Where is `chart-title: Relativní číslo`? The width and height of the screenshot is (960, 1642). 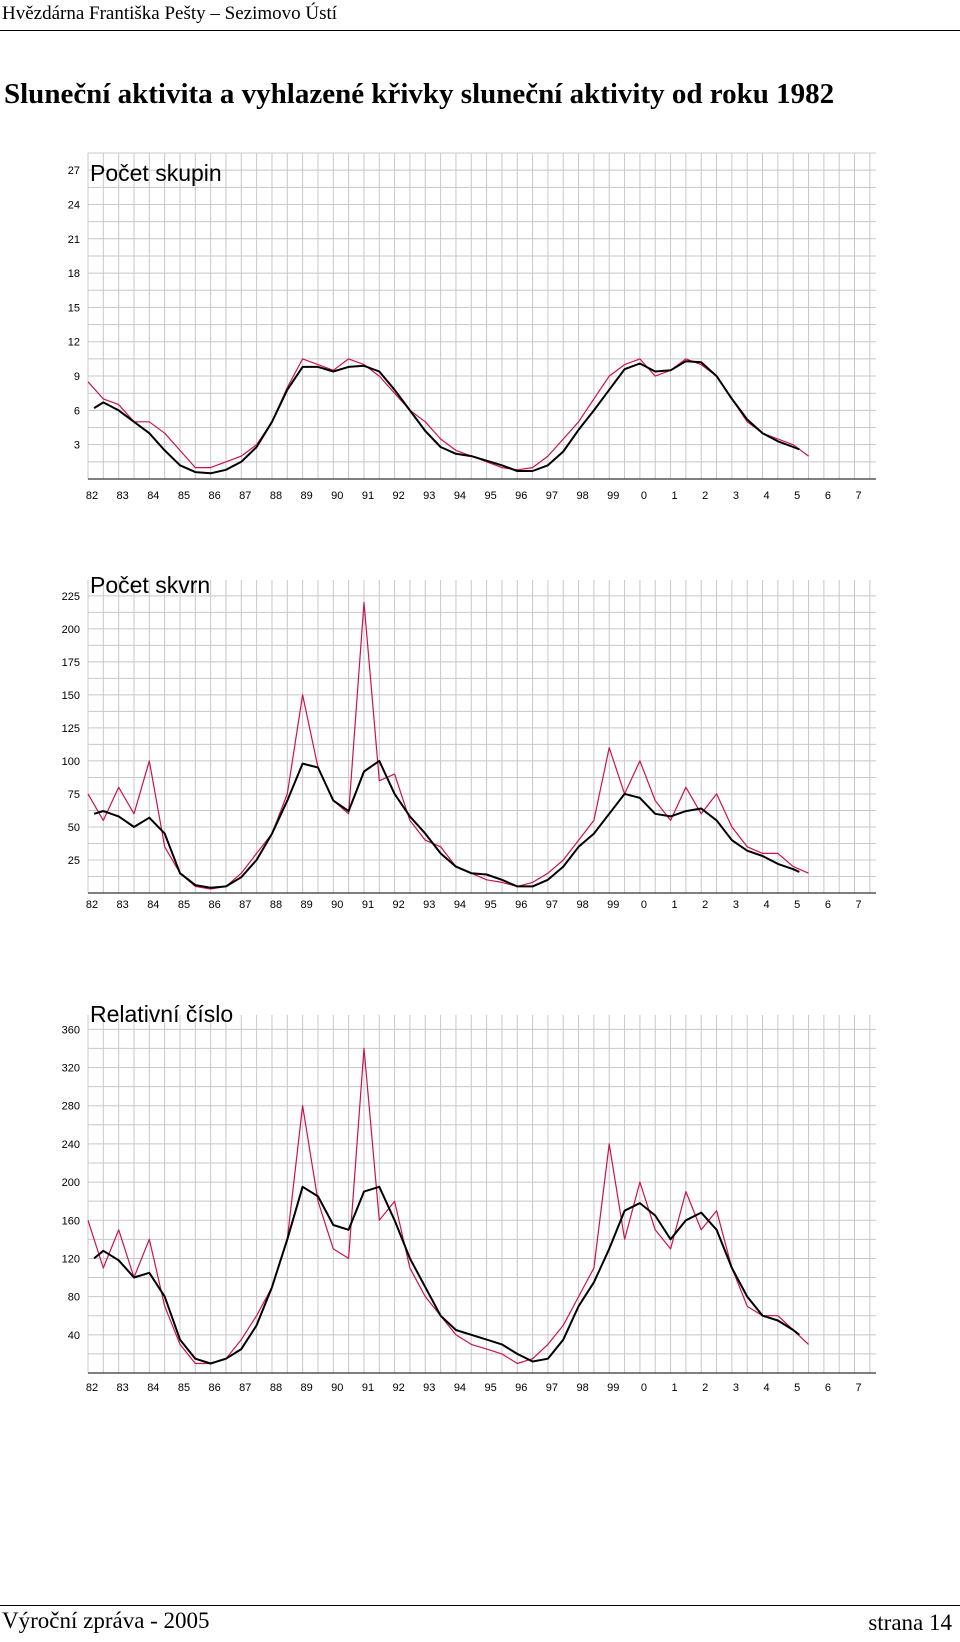
chart-title: Relativní číslo is located at coordinates (161, 1014).